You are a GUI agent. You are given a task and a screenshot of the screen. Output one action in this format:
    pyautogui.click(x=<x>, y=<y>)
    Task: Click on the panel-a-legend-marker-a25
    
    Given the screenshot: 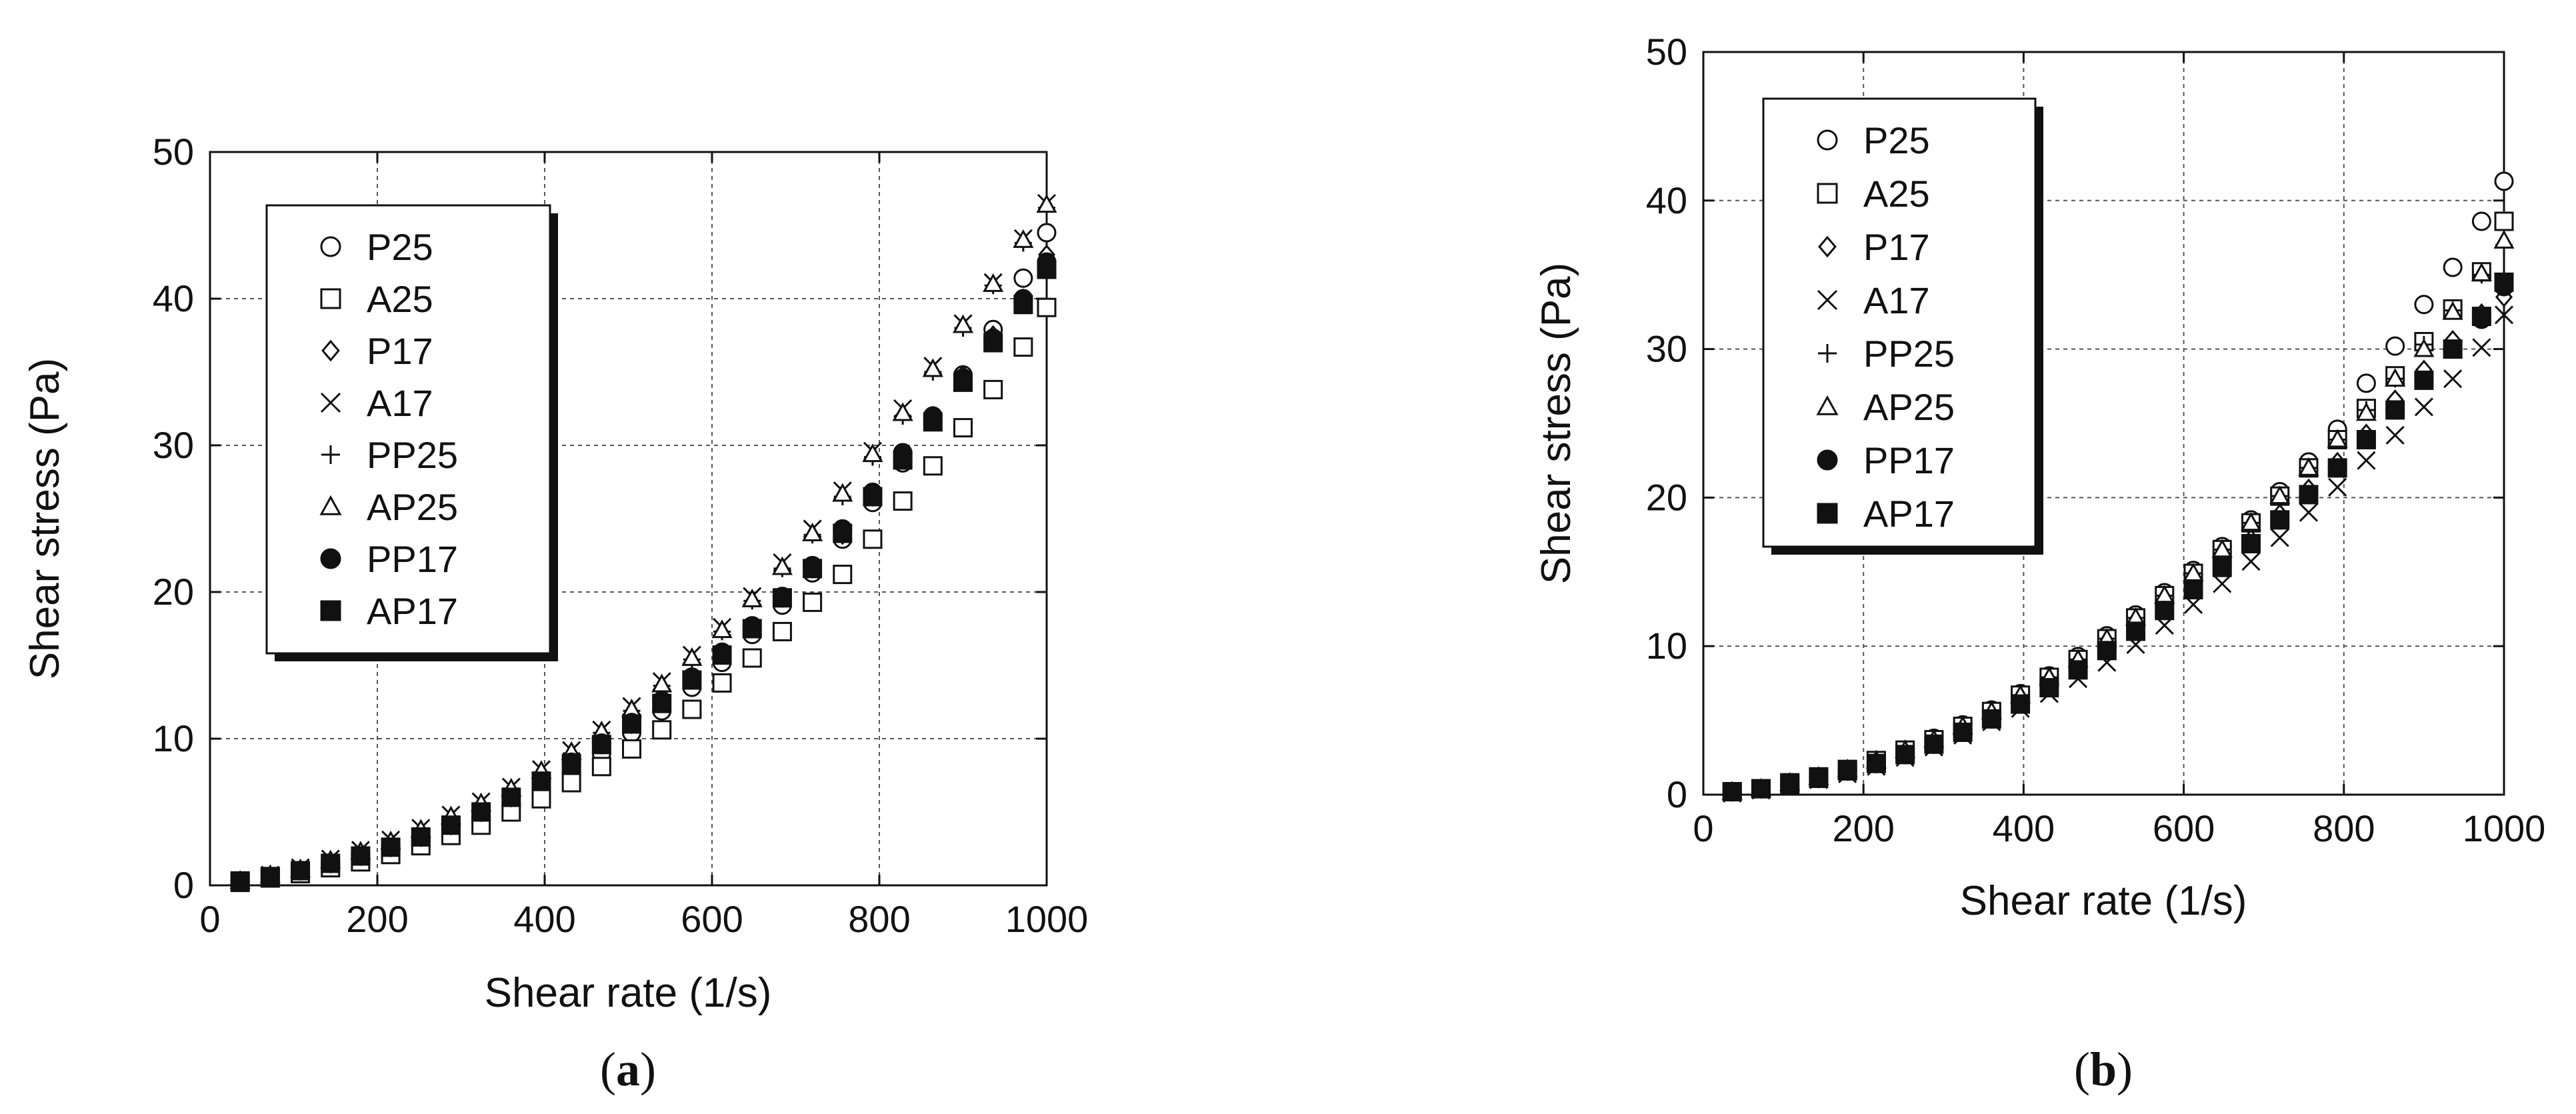 What is the action you would take?
    pyautogui.click(x=330, y=298)
    